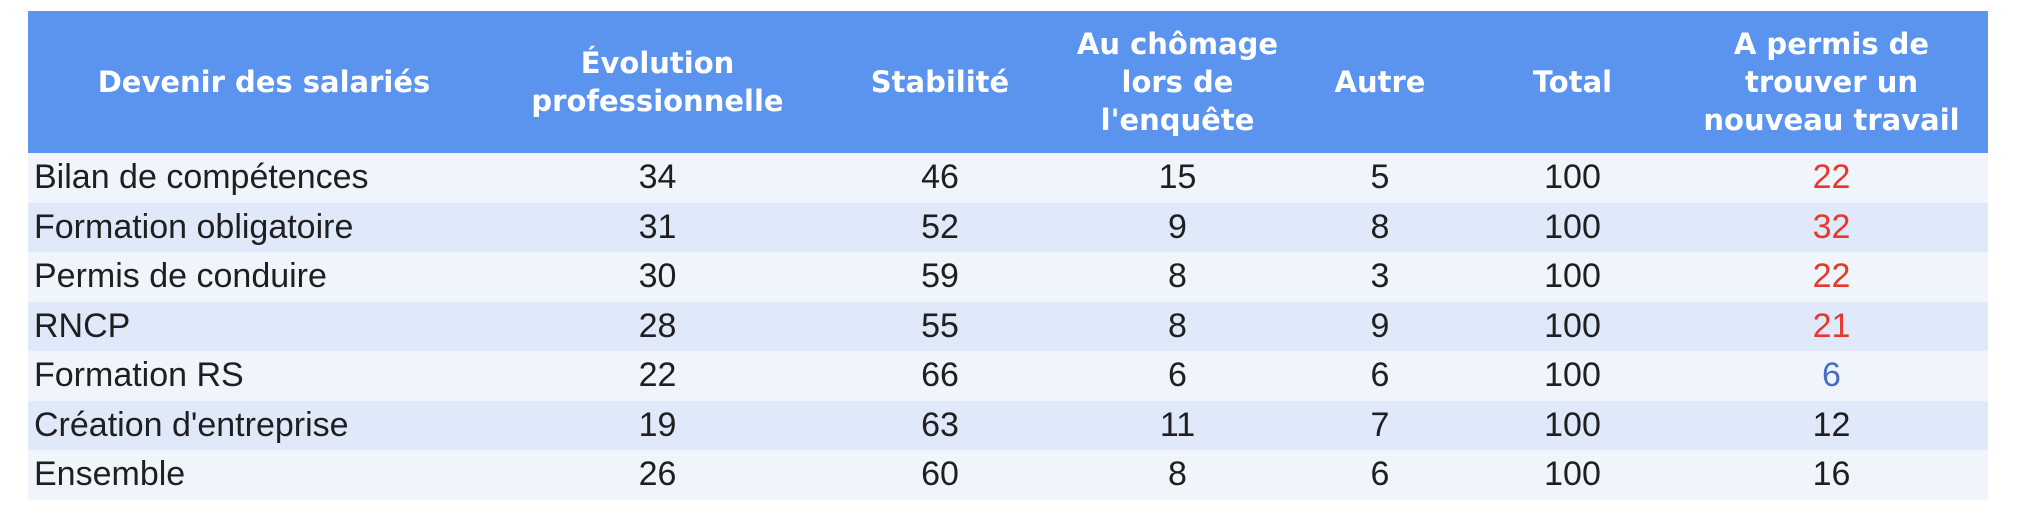  Describe the element at coordinates (657, 63) in the screenshot. I see `header-line: Évolution` at that location.